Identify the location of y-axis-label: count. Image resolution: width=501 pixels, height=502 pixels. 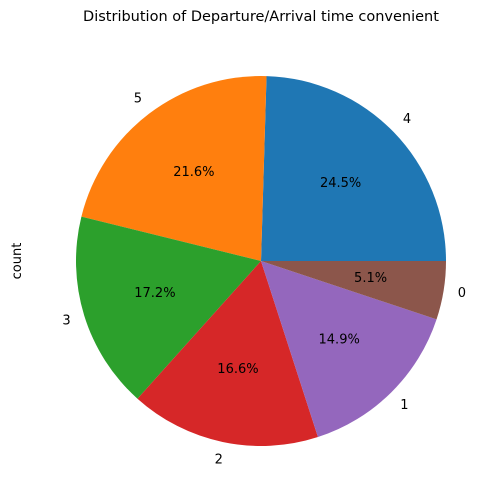
(17, 261).